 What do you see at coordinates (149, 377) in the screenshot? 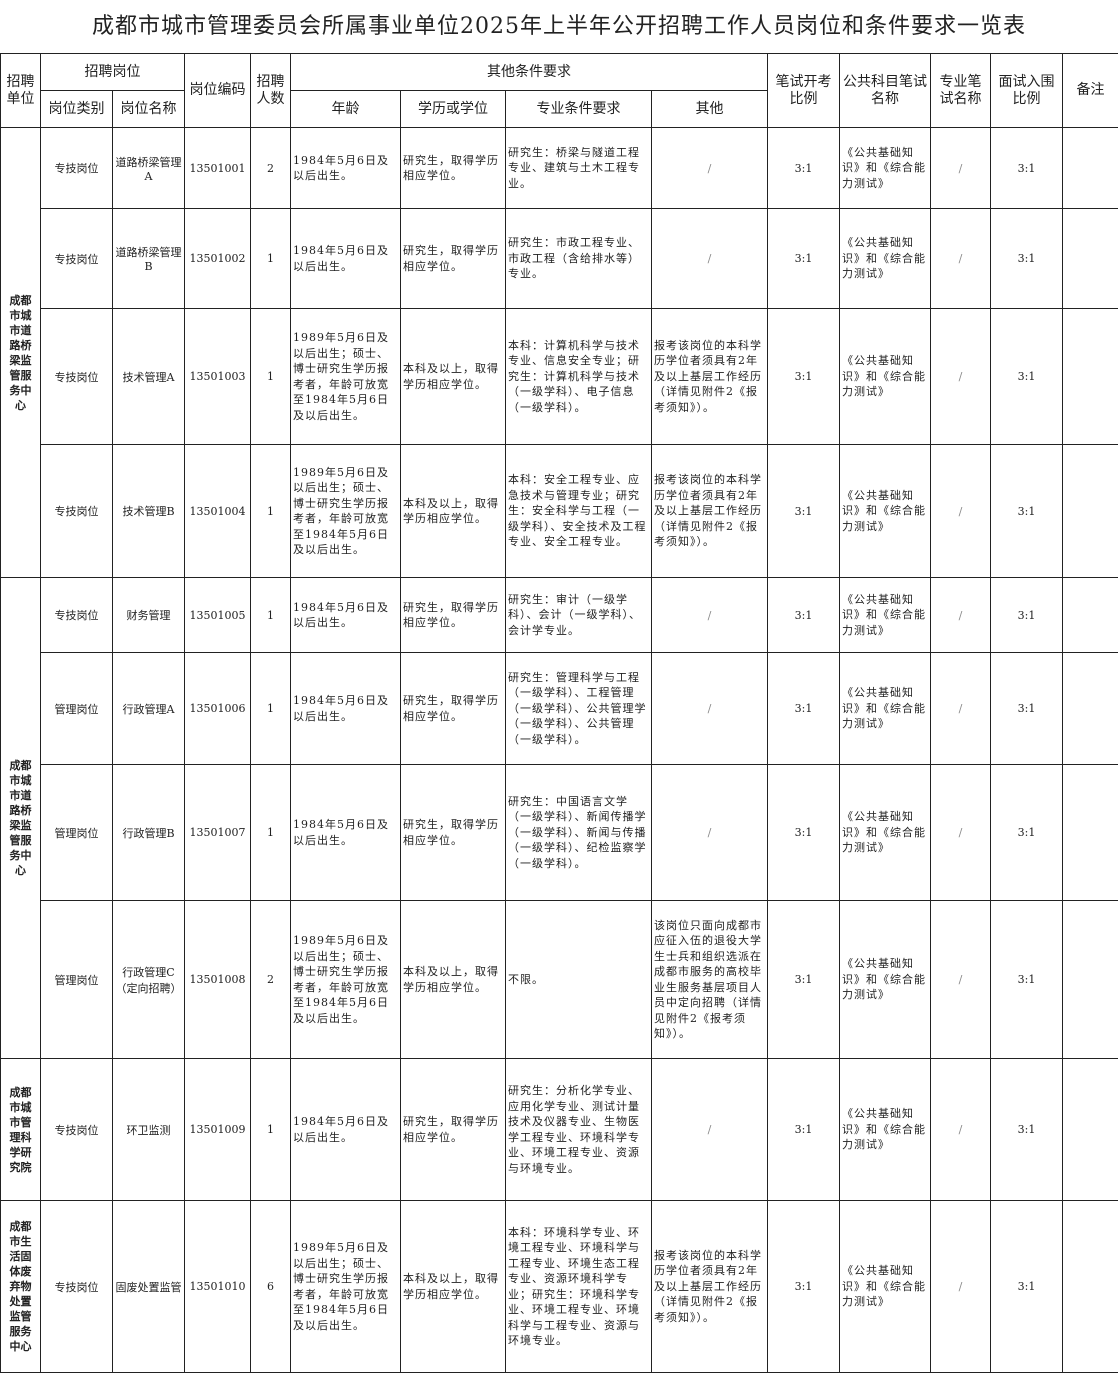
I see `post-name-cell: 技术管理A` at bounding box center [149, 377].